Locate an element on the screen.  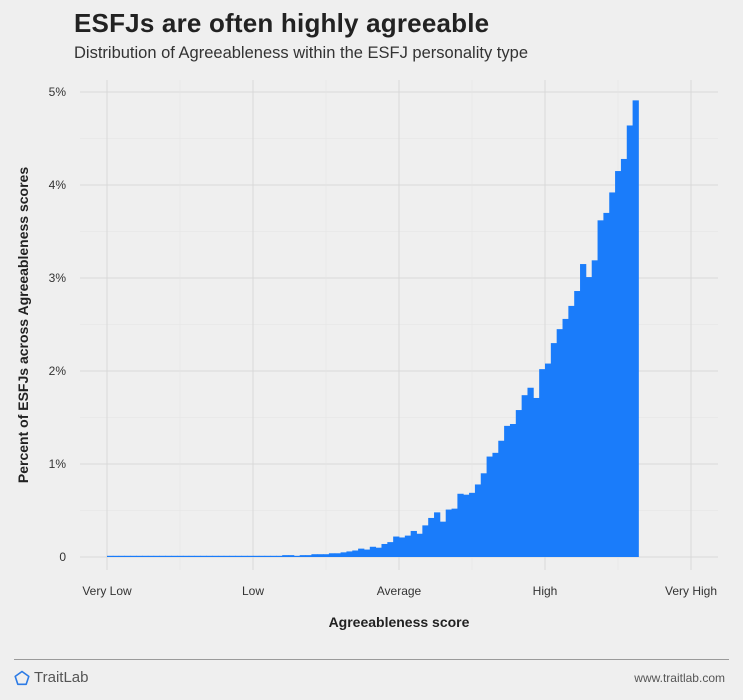
x-axis-label: Agreeableness score is located at coordinates (399, 622).